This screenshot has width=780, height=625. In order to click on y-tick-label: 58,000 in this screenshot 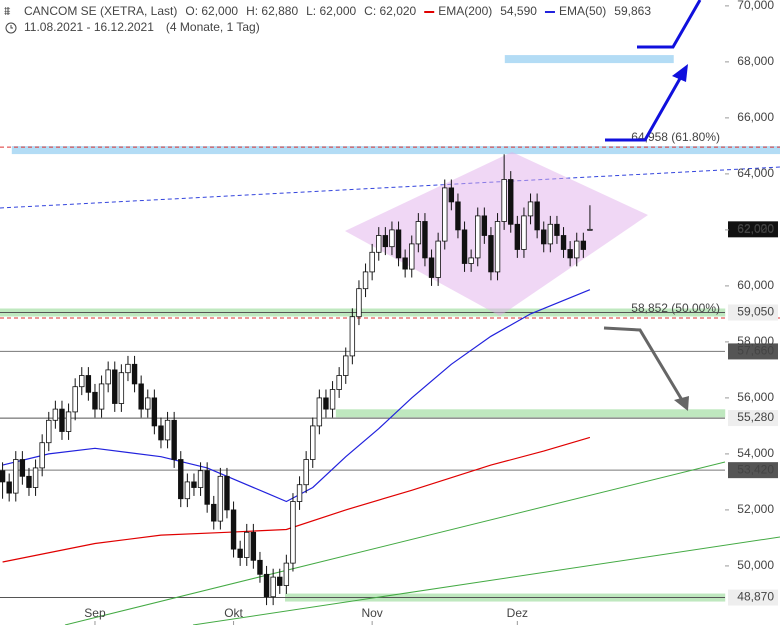, I will do `click(755, 341)`.